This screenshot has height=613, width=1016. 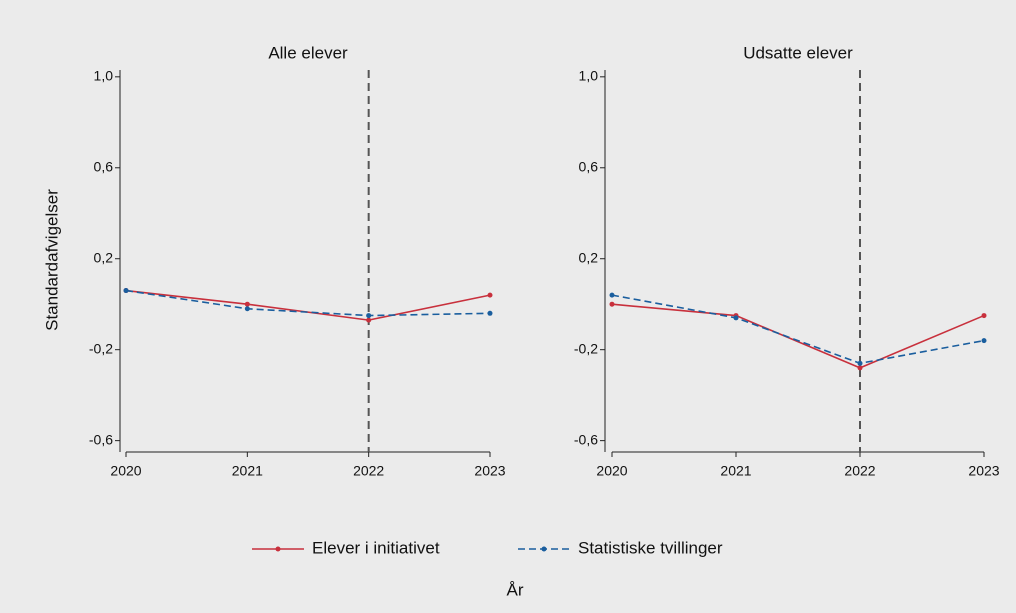 What do you see at coordinates (798, 52) in the screenshot?
I see `panel-title: Udsatte elever` at bounding box center [798, 52].